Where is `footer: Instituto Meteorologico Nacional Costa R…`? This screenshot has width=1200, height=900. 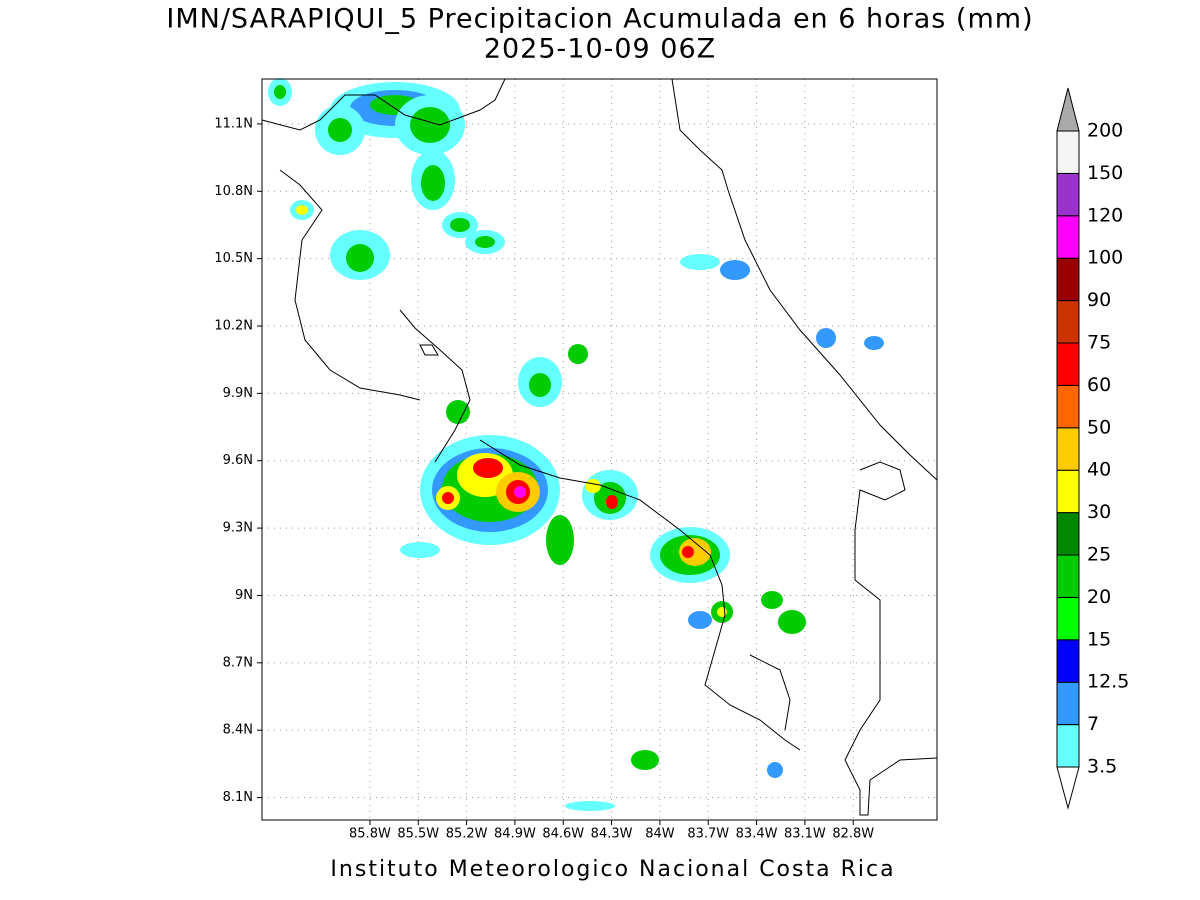 footer: Instituto Meteorologico Nacional Costa R… is located at coordinates (612, 869).